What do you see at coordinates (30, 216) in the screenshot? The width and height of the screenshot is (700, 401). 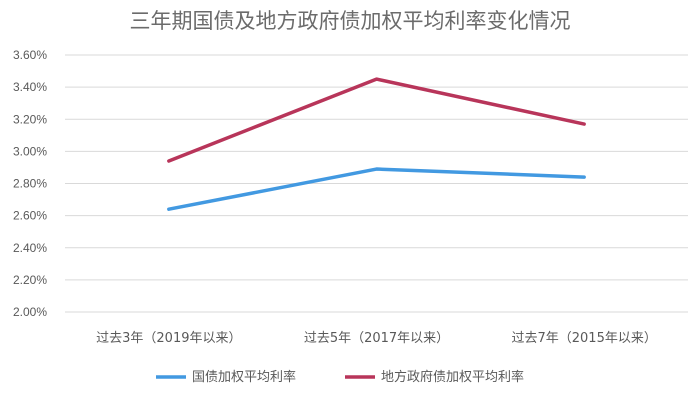 I see `y-tick-label: 2.60%` at bounding box center [30, 216].